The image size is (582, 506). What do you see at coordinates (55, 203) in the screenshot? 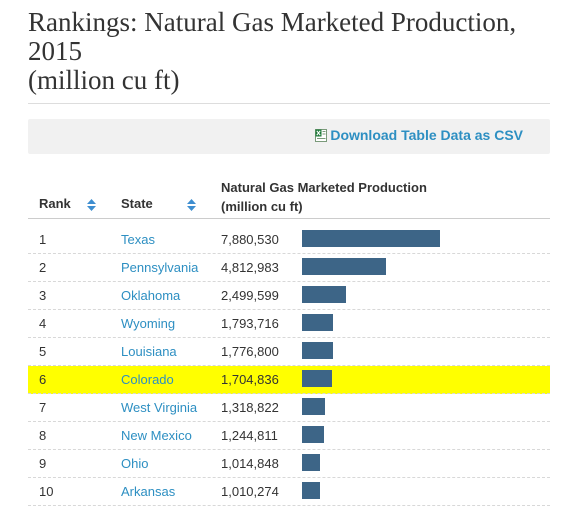
I see `rank-column-header: Rank` at bounding box center [55, 203].